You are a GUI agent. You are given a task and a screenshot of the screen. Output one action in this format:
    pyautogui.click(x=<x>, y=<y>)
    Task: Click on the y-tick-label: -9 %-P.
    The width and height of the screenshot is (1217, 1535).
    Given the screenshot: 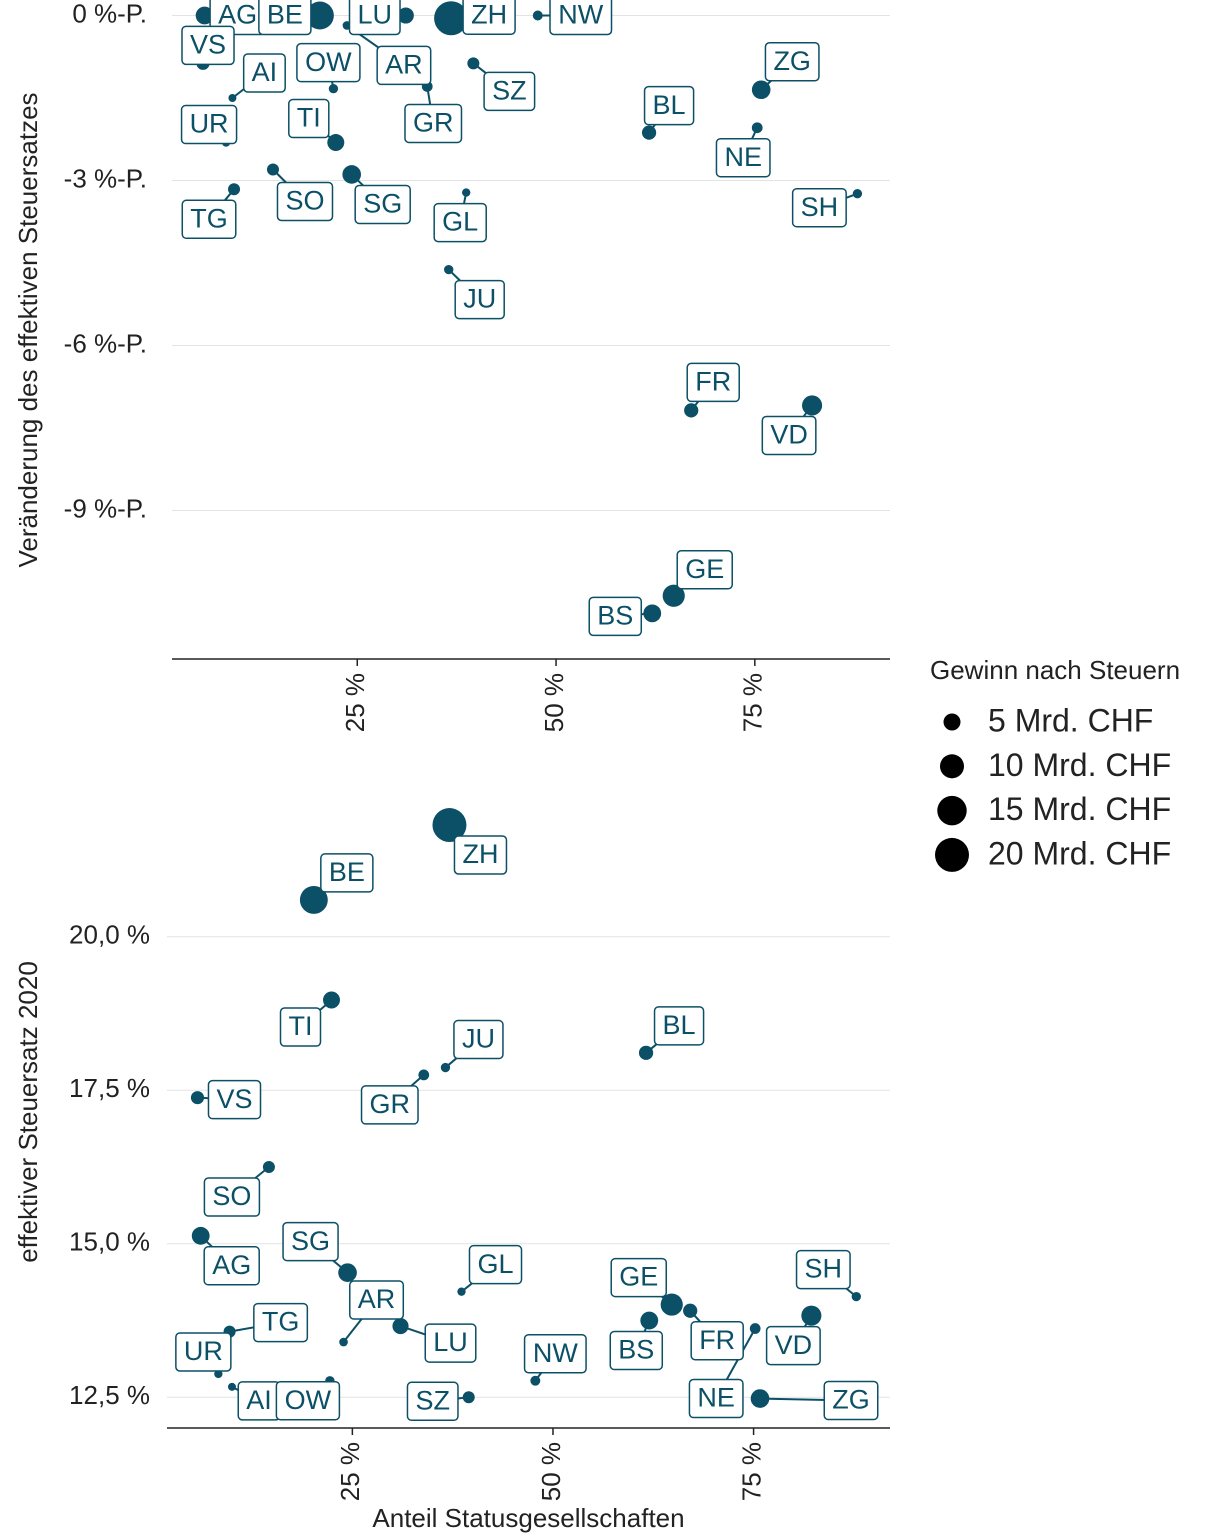 What is the action you would take?
    pyautogui.click(x=105, y=508)
    